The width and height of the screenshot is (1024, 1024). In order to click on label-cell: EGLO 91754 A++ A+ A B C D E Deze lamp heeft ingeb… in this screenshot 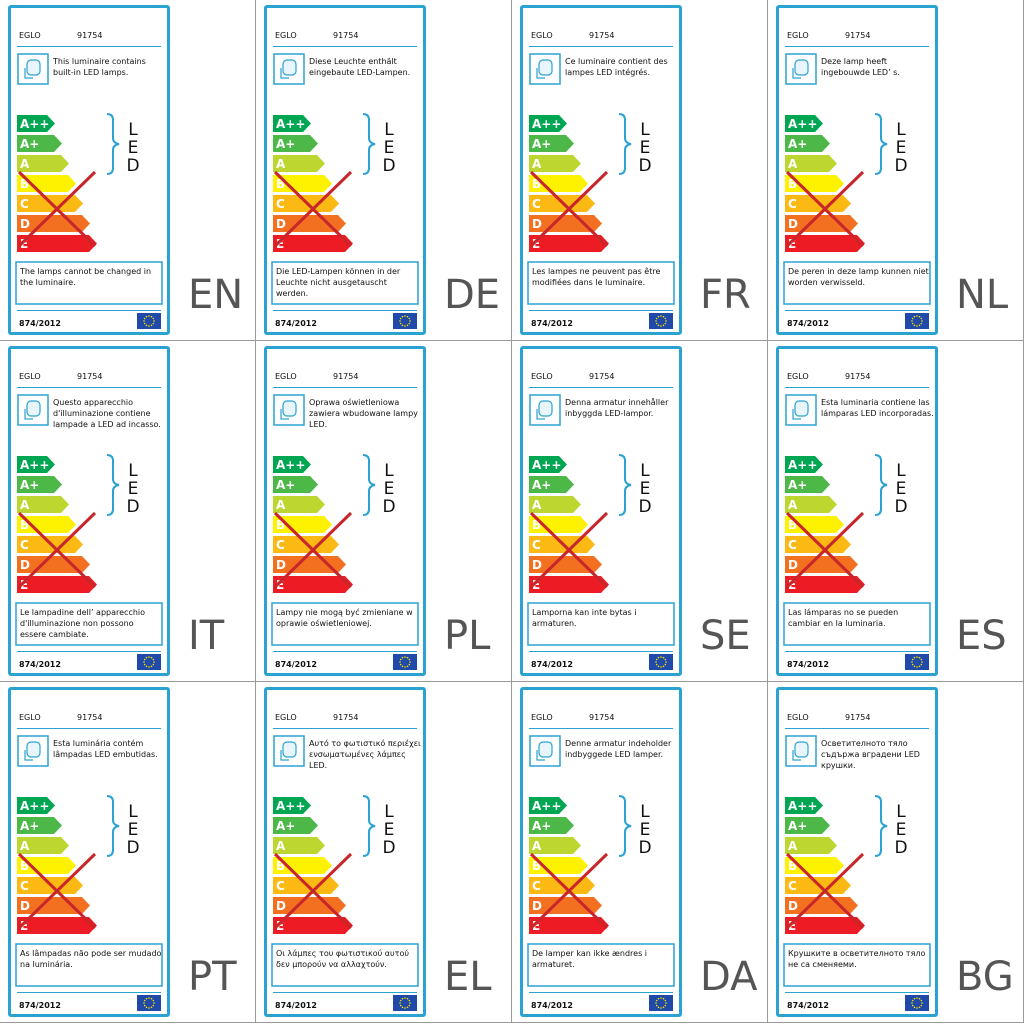, I will do `click(896, 170)`.